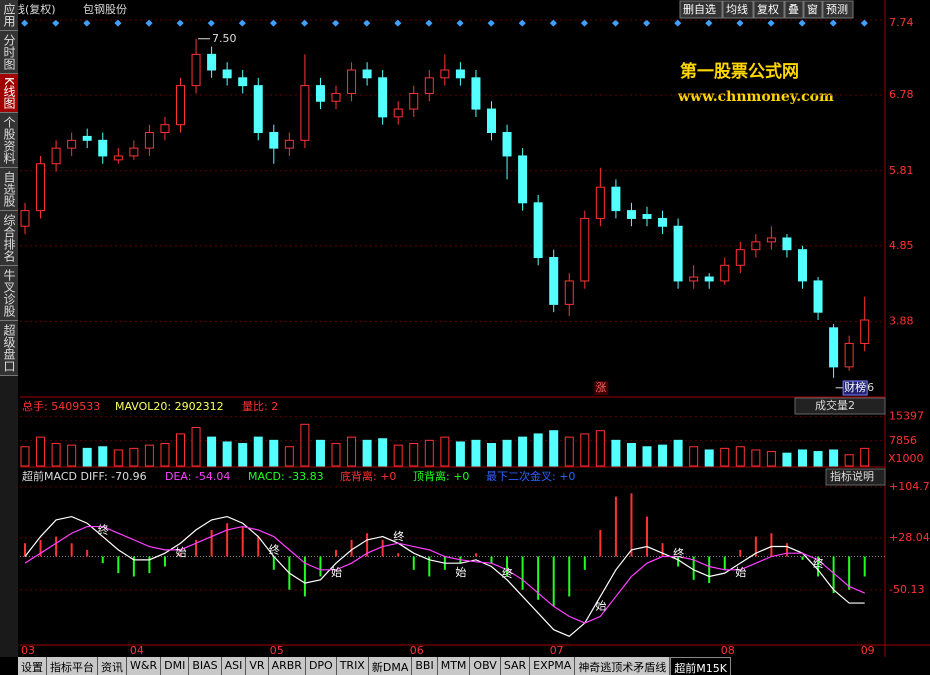  What do you see at coordinates (485, 666) in the screenshot?
I see `bottom-tab: OBV` at bounding box center [485, 666].